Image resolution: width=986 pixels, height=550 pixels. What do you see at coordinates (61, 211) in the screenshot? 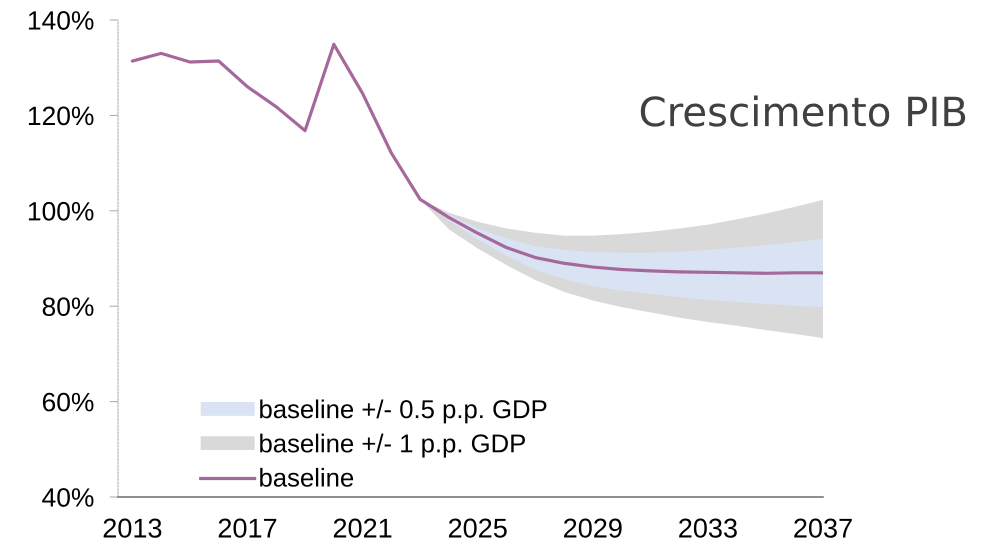
I see `y-tick-label: 100%` at bounding box center [61, 211].